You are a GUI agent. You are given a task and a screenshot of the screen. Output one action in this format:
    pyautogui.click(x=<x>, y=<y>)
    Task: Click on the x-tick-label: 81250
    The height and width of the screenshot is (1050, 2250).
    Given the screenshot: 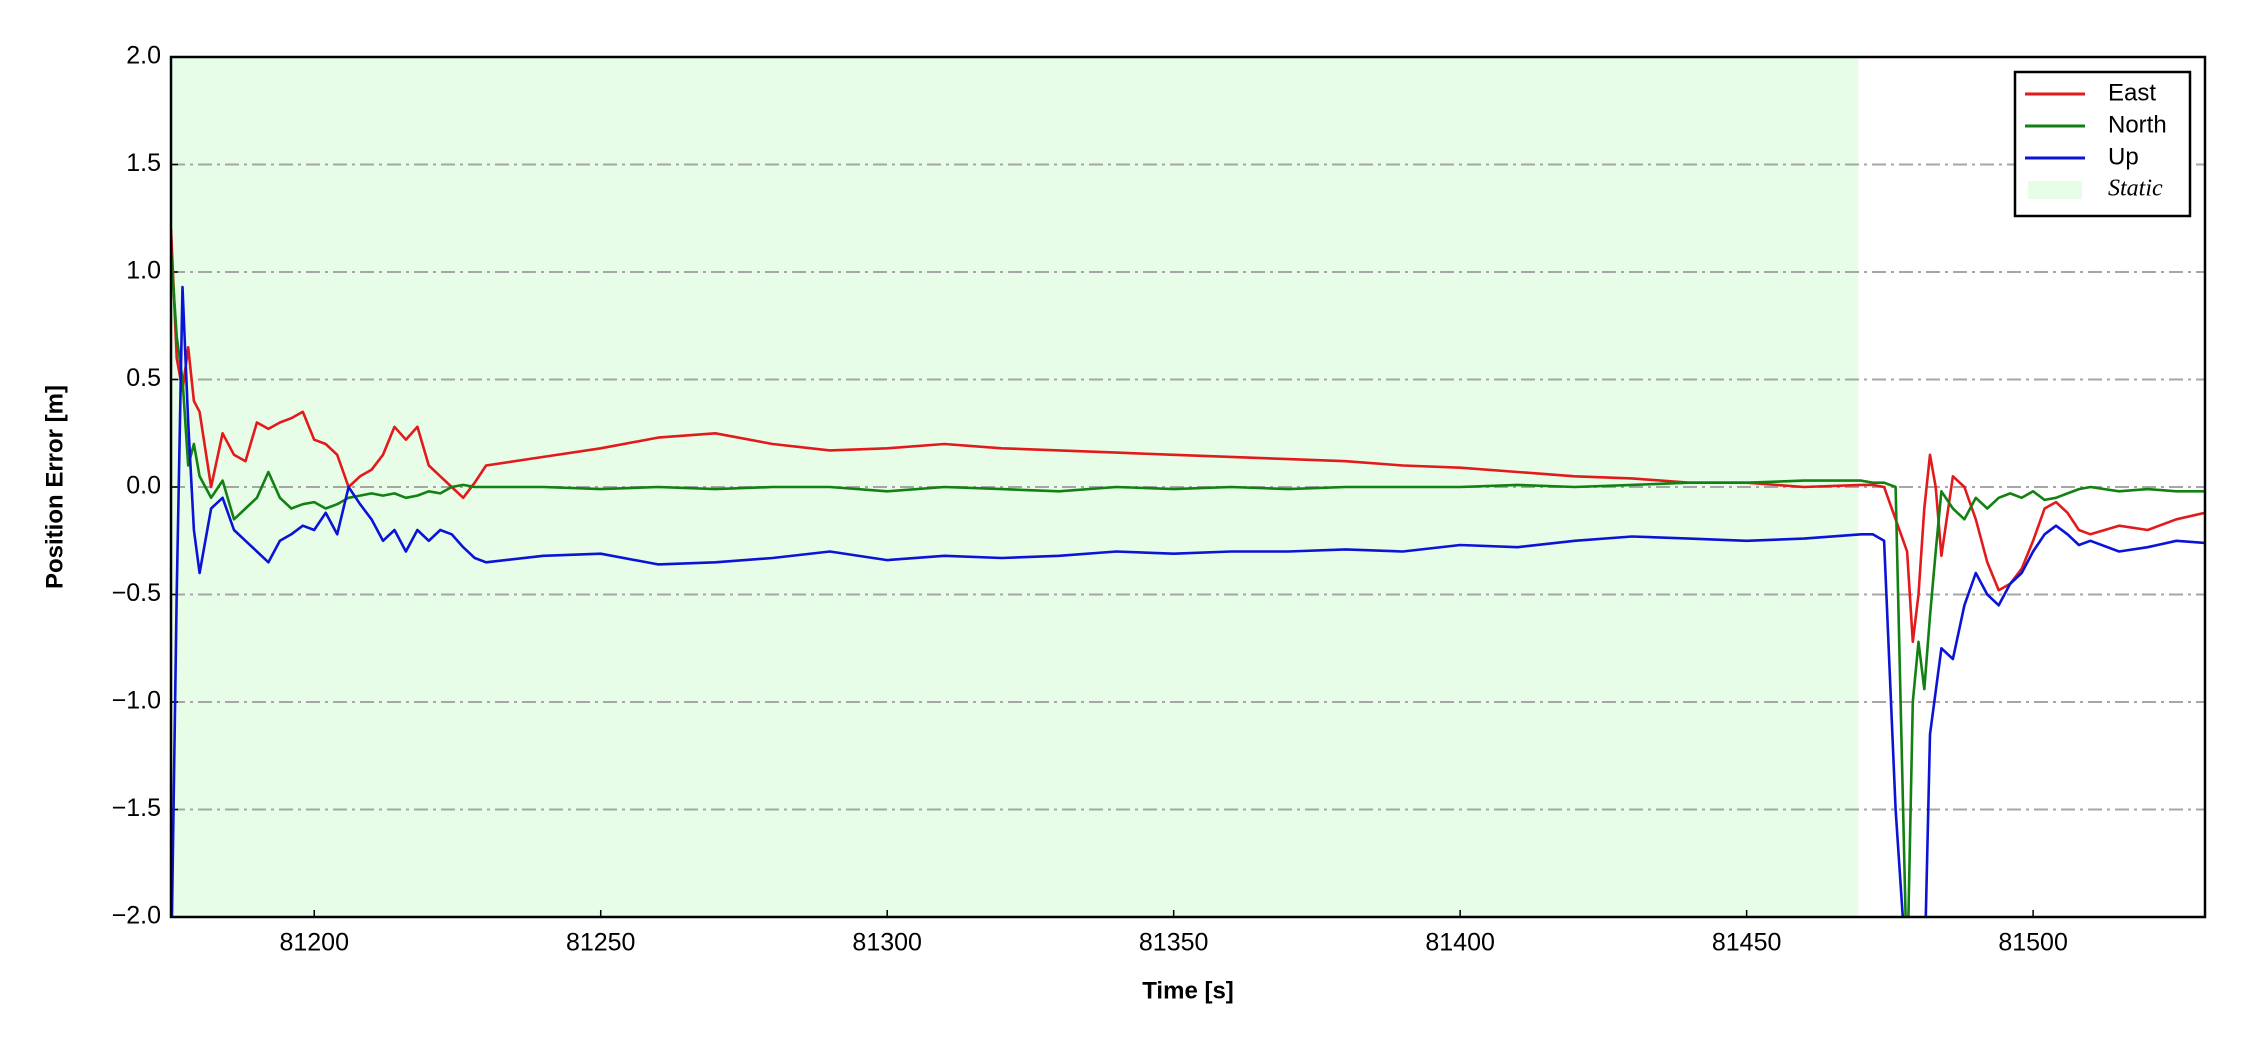 What is the action you would take?
    pyautogui.click(x=601, y=943)
    